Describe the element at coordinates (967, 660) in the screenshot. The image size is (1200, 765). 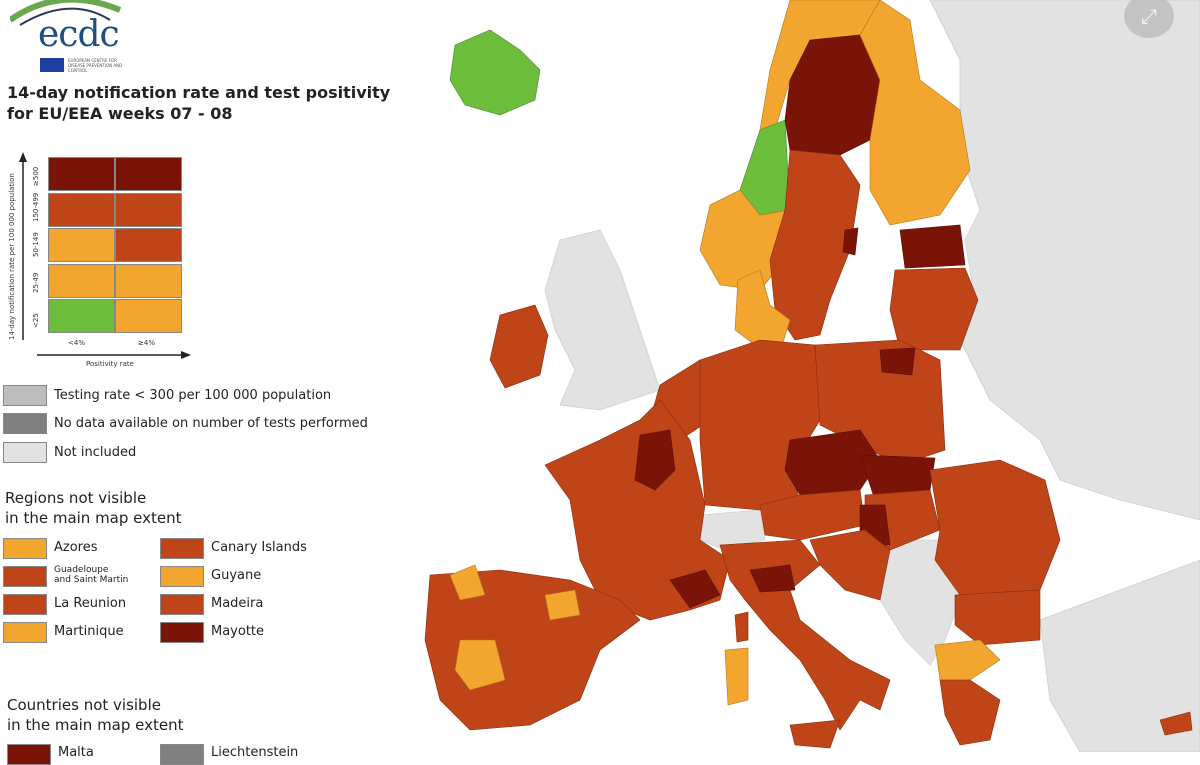
I see `region-greece-north` at that location.